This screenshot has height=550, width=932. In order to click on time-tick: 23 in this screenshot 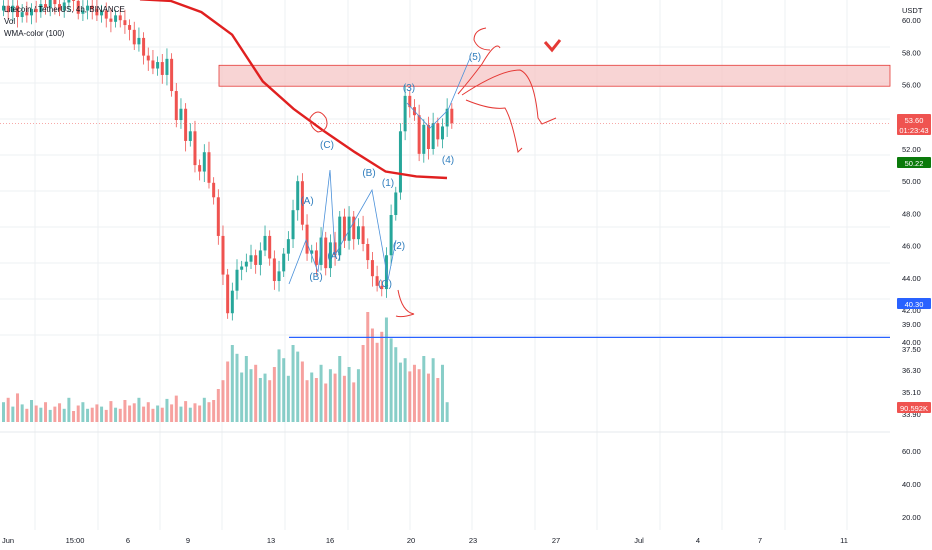, I will do `click(473, 540)`.